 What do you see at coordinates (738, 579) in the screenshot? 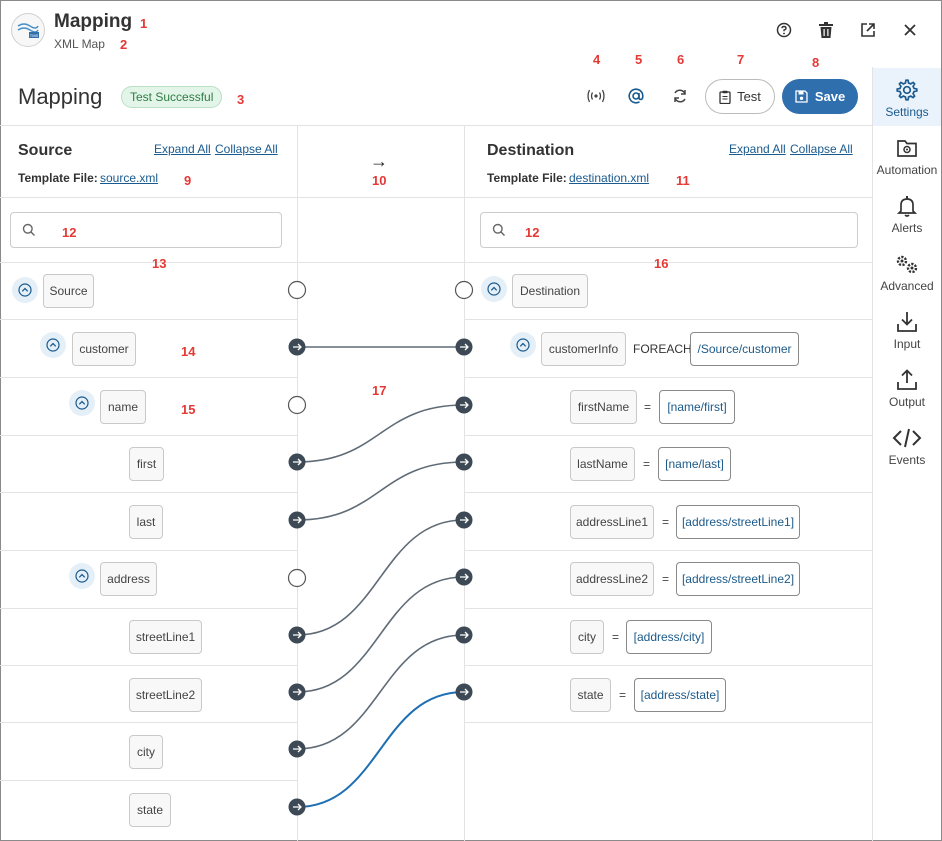
I see `addressLine2-expression: [address/streetLine2]` at bounding box center [738, 579].